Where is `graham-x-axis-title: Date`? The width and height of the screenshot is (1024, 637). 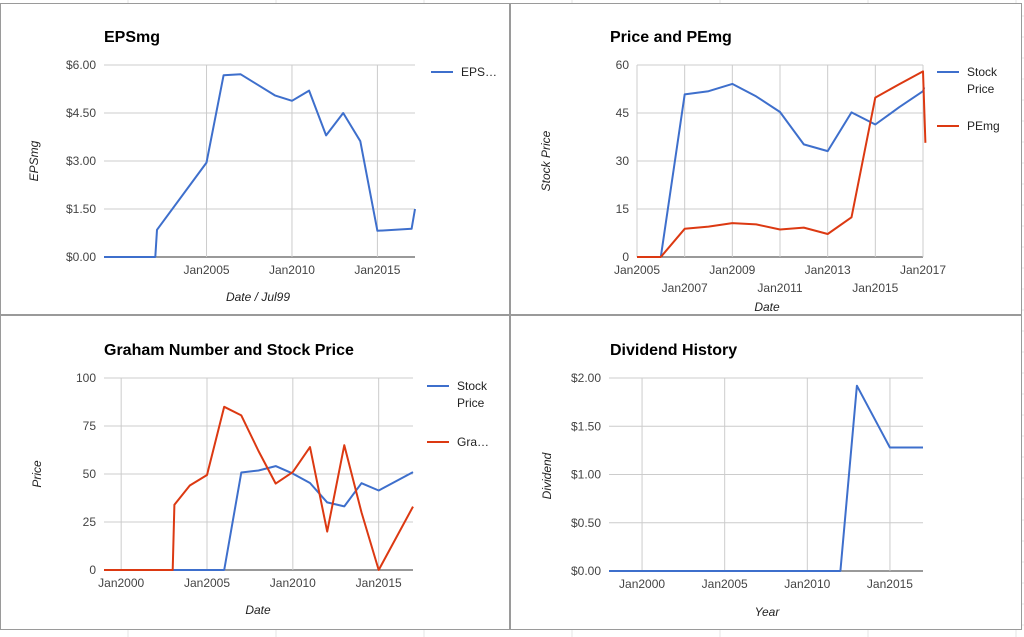
graham-x-axis-title: Date is located at coordinates (258, 610).